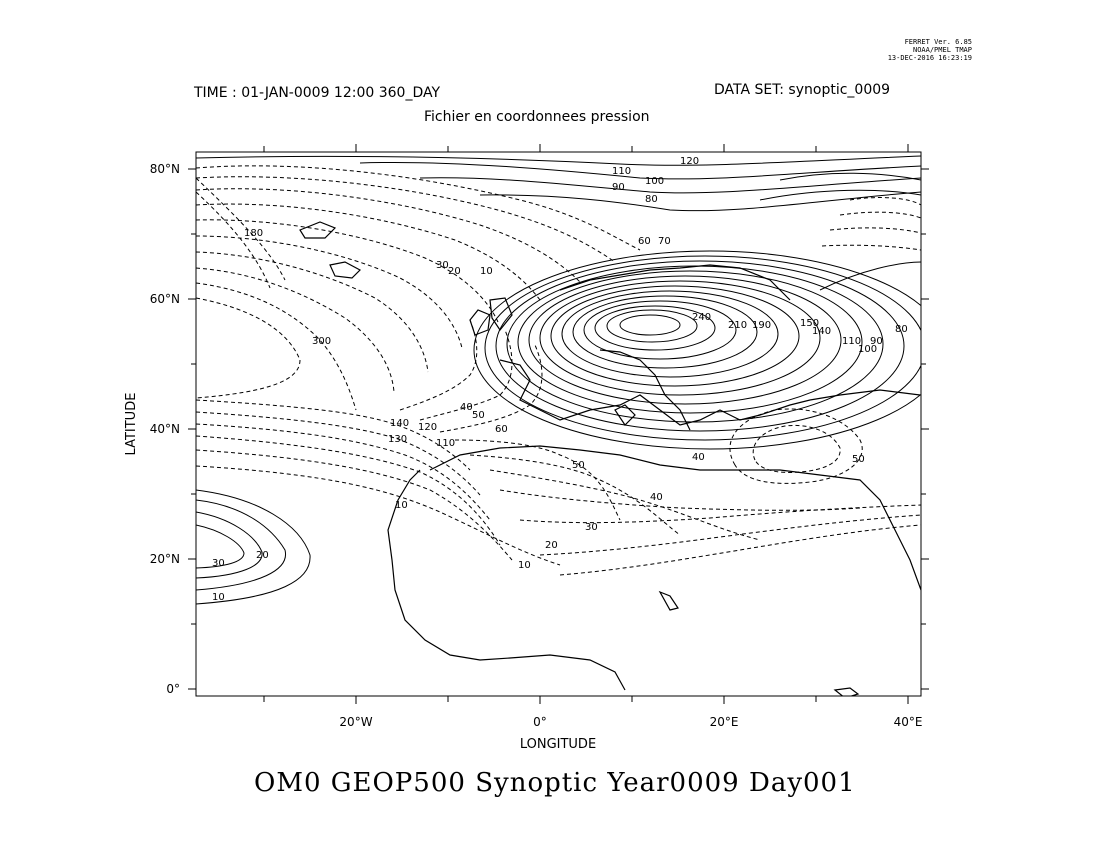 The width and height of the screenshot is (1100, 850). I want to click on dataset-label: DATA SET: synoptic_0009, so click(802, 90).